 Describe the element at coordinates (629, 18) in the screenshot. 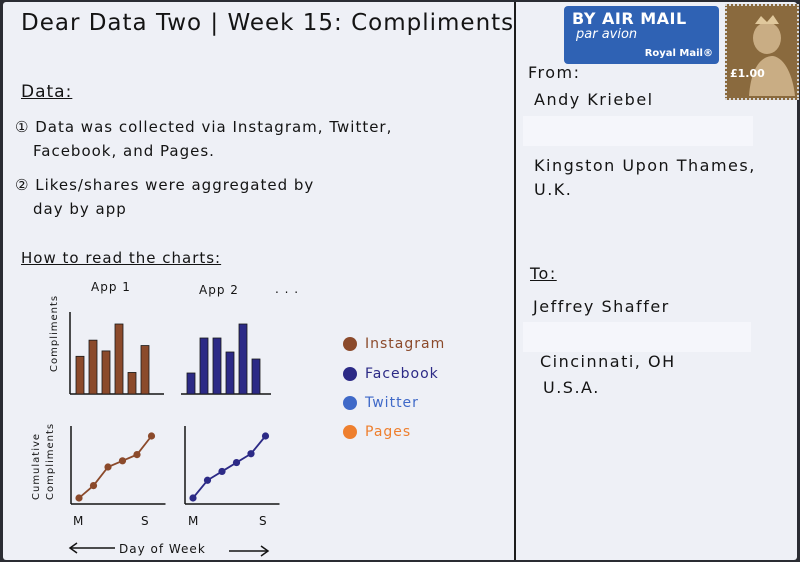

I see `airmail-line-1: BY AIR MAIL` at that location.